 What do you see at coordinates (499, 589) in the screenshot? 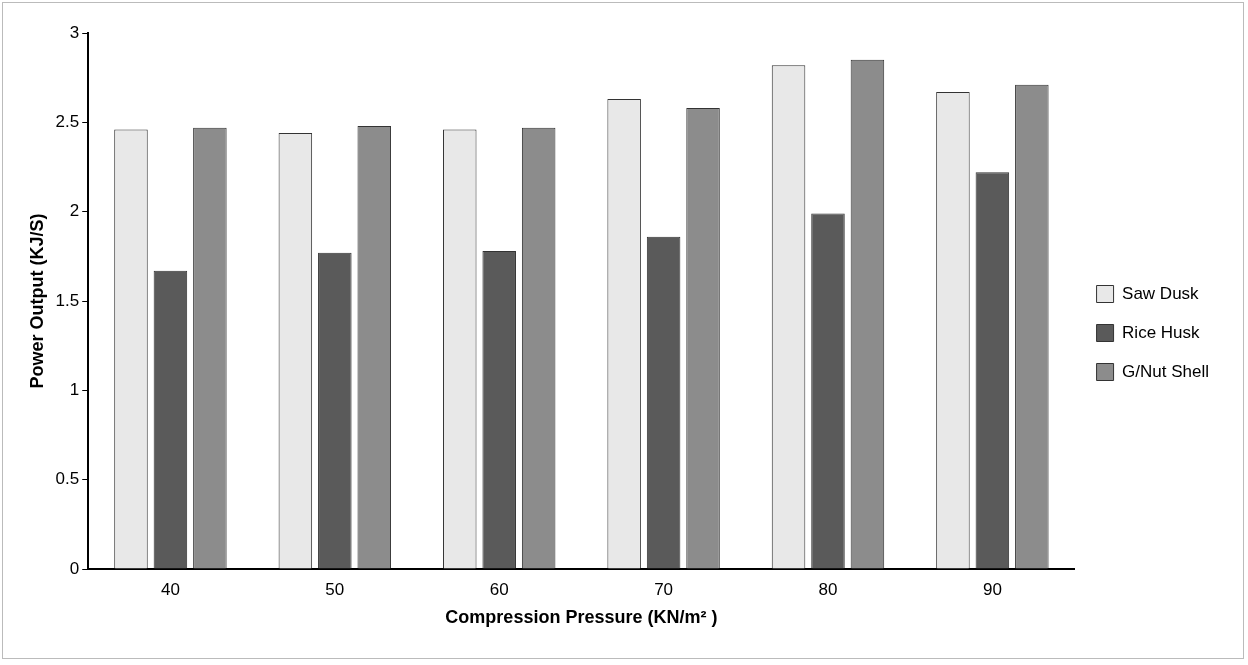
I see `x-tick-label: 60` at bounding box center [499, 589].